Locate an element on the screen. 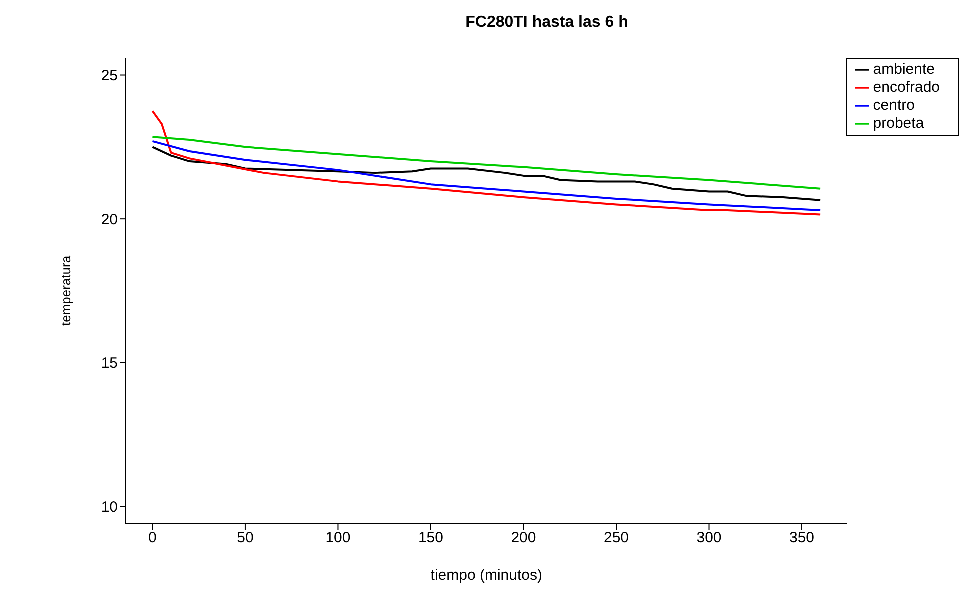  legend-label: probeta is located at coordinates (898, 123).